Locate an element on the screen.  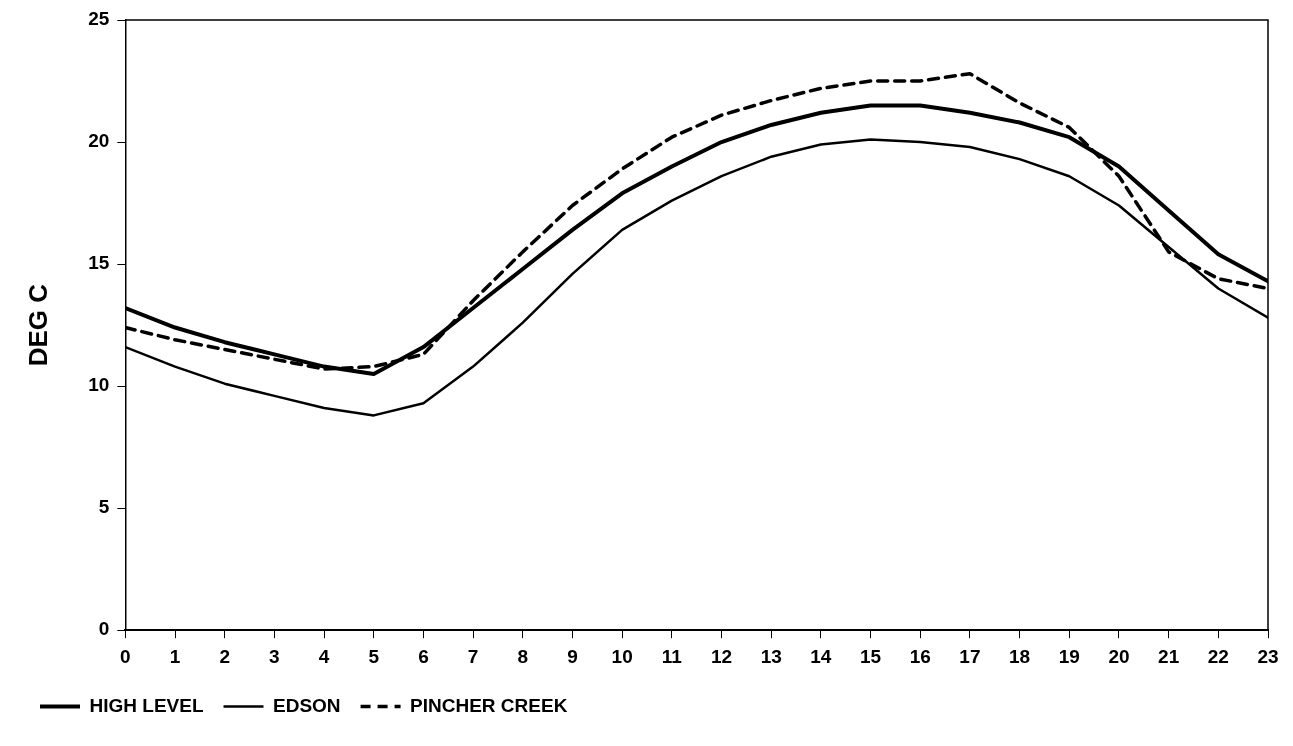
legend-label: PINCHER CREEK is located at coordinates (489, 705).